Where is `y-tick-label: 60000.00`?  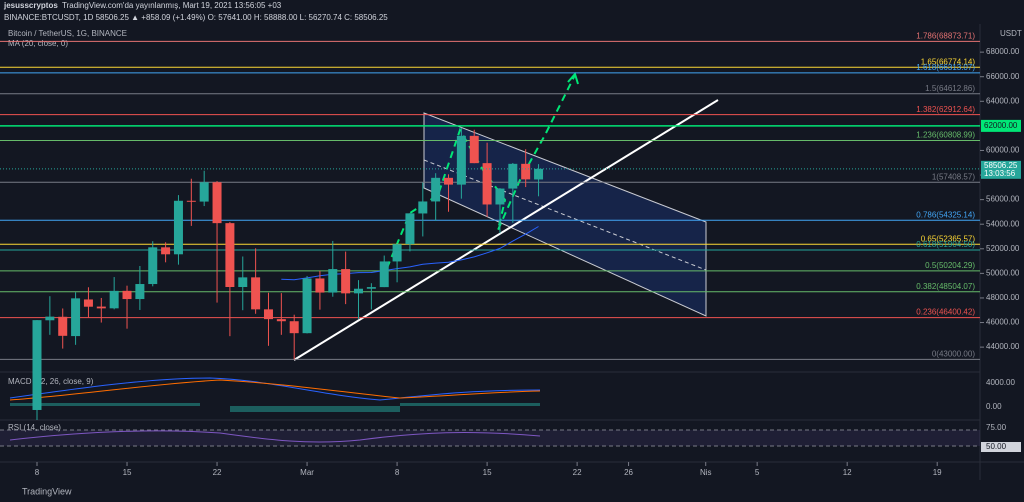
y-tick-label: 60000.00 is located at coordinates (1003, 150).